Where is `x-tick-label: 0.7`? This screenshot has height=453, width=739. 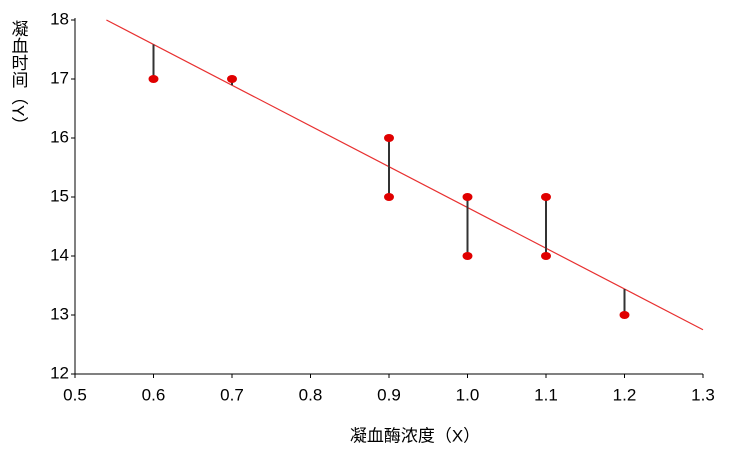 x-tick-label: 0.7 is located at coordinates (232, 394).